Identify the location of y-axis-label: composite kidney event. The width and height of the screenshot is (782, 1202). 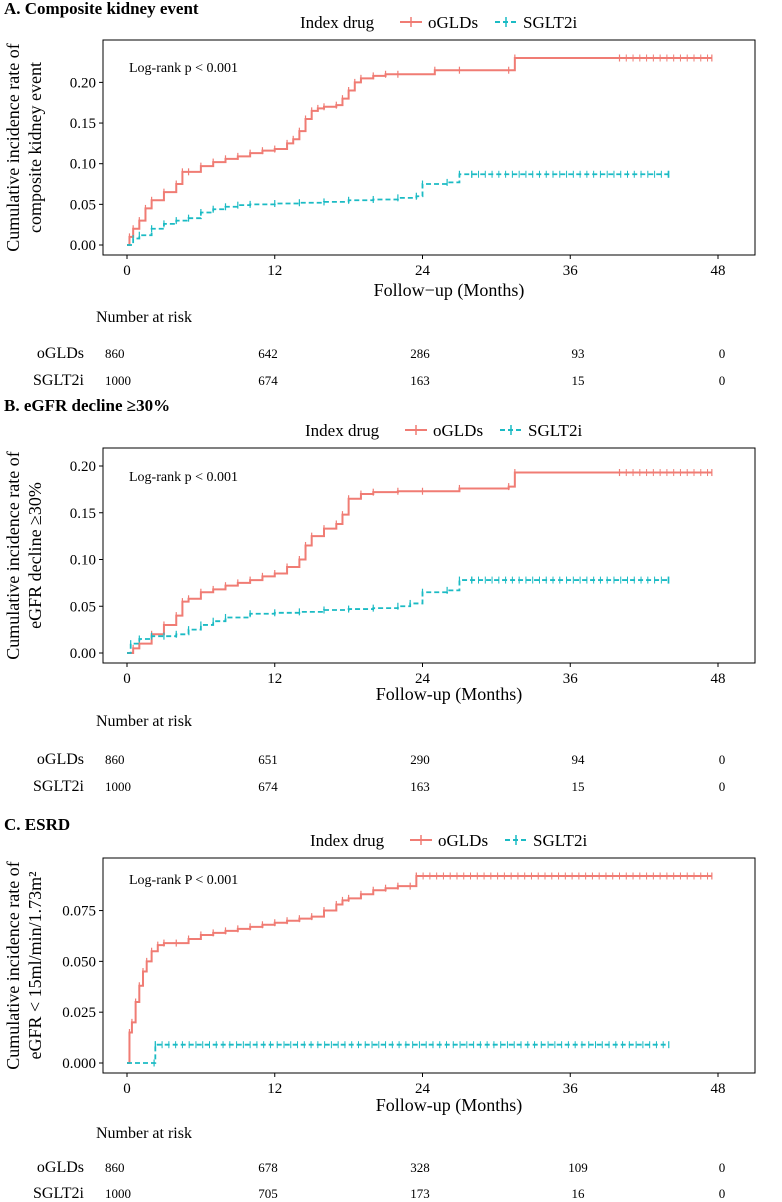
(35, 147).